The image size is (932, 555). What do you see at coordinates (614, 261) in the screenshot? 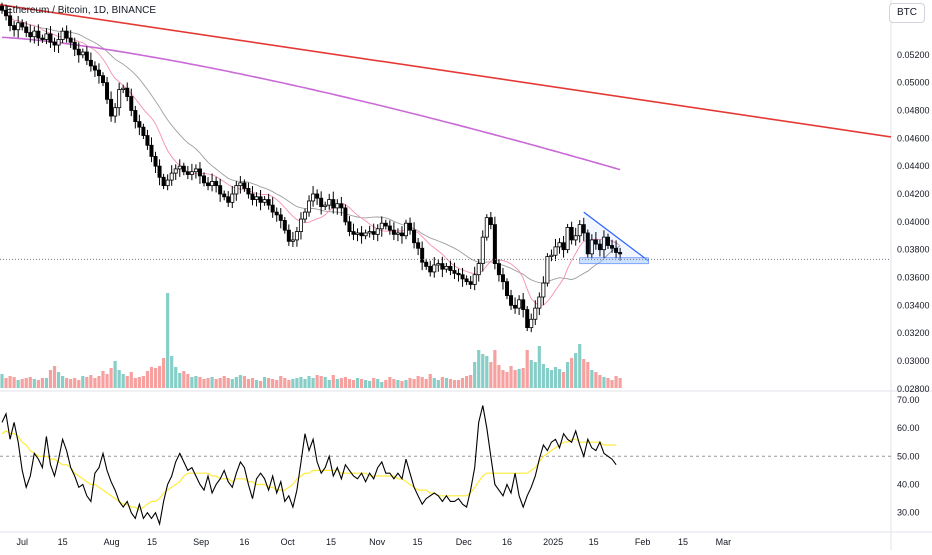
I see `triangle-support-zone` at bounding box center [614, 261].